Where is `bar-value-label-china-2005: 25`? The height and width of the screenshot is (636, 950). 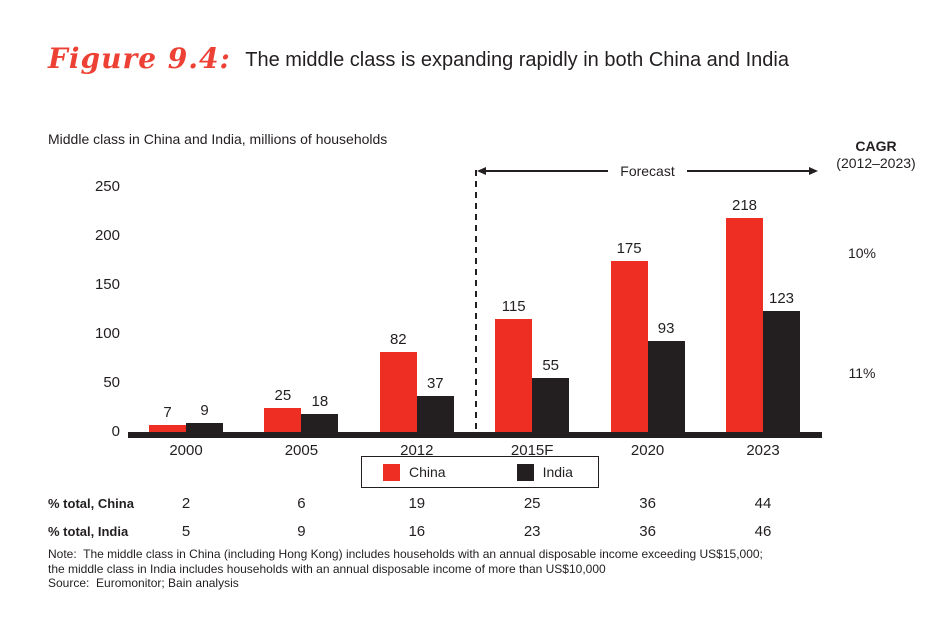 bar-value-label-china-2005: 25 is located at coordinates (283, 395).